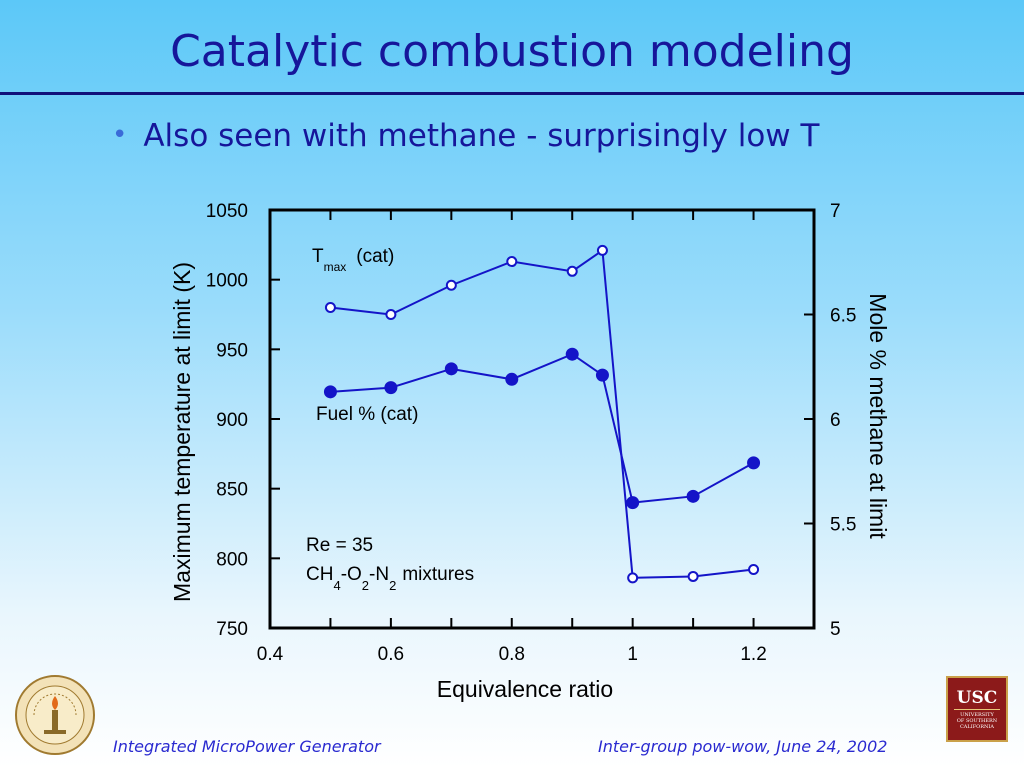  I want to click on annotation-fuel: Fuel % (cat), so click(367, 414).